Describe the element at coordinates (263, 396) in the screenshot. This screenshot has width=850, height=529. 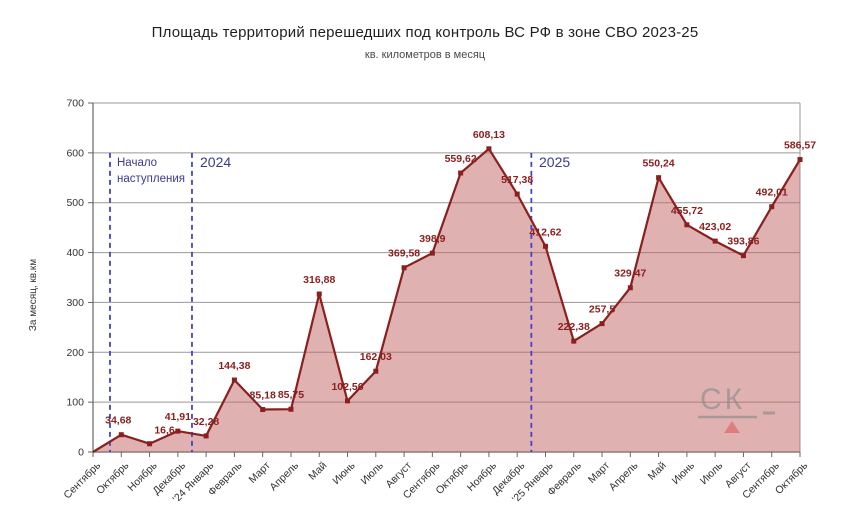
I see `data-point-label: 85,18` at that location.